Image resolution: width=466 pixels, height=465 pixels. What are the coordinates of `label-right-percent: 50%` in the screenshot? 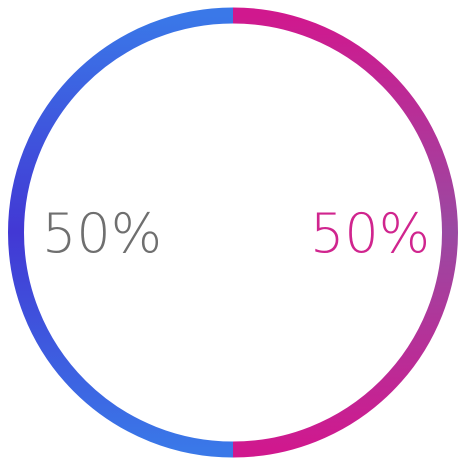 It's located at (370, 233).